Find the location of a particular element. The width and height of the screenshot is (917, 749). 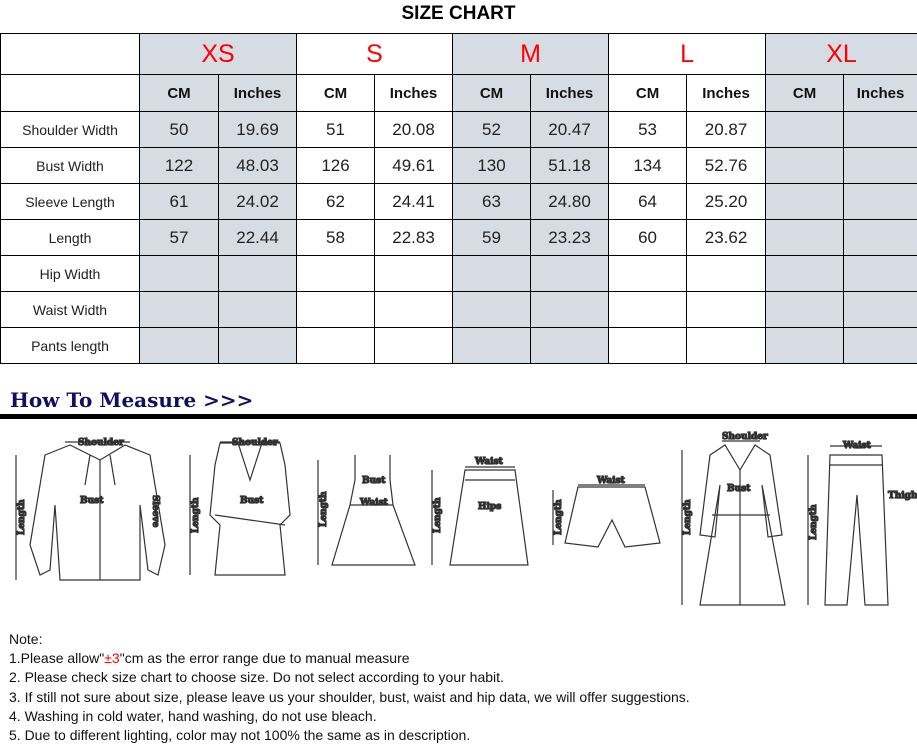

value-cell: 51.18 is located at coordinates (570, 165).